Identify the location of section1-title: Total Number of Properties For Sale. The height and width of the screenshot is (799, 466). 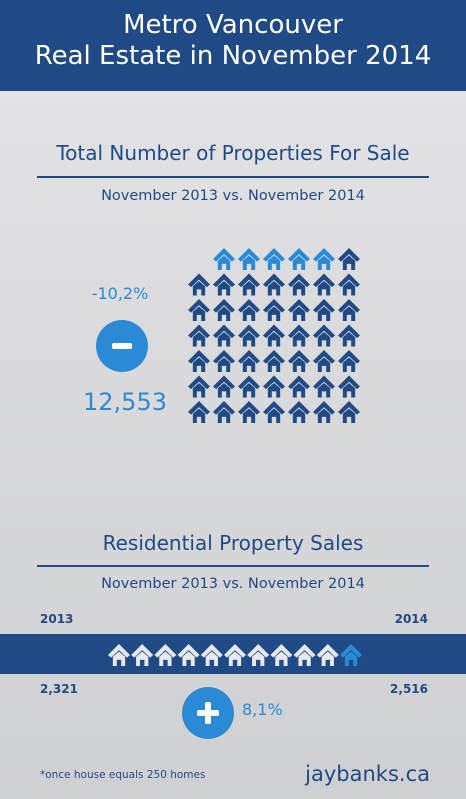
(233, 153).